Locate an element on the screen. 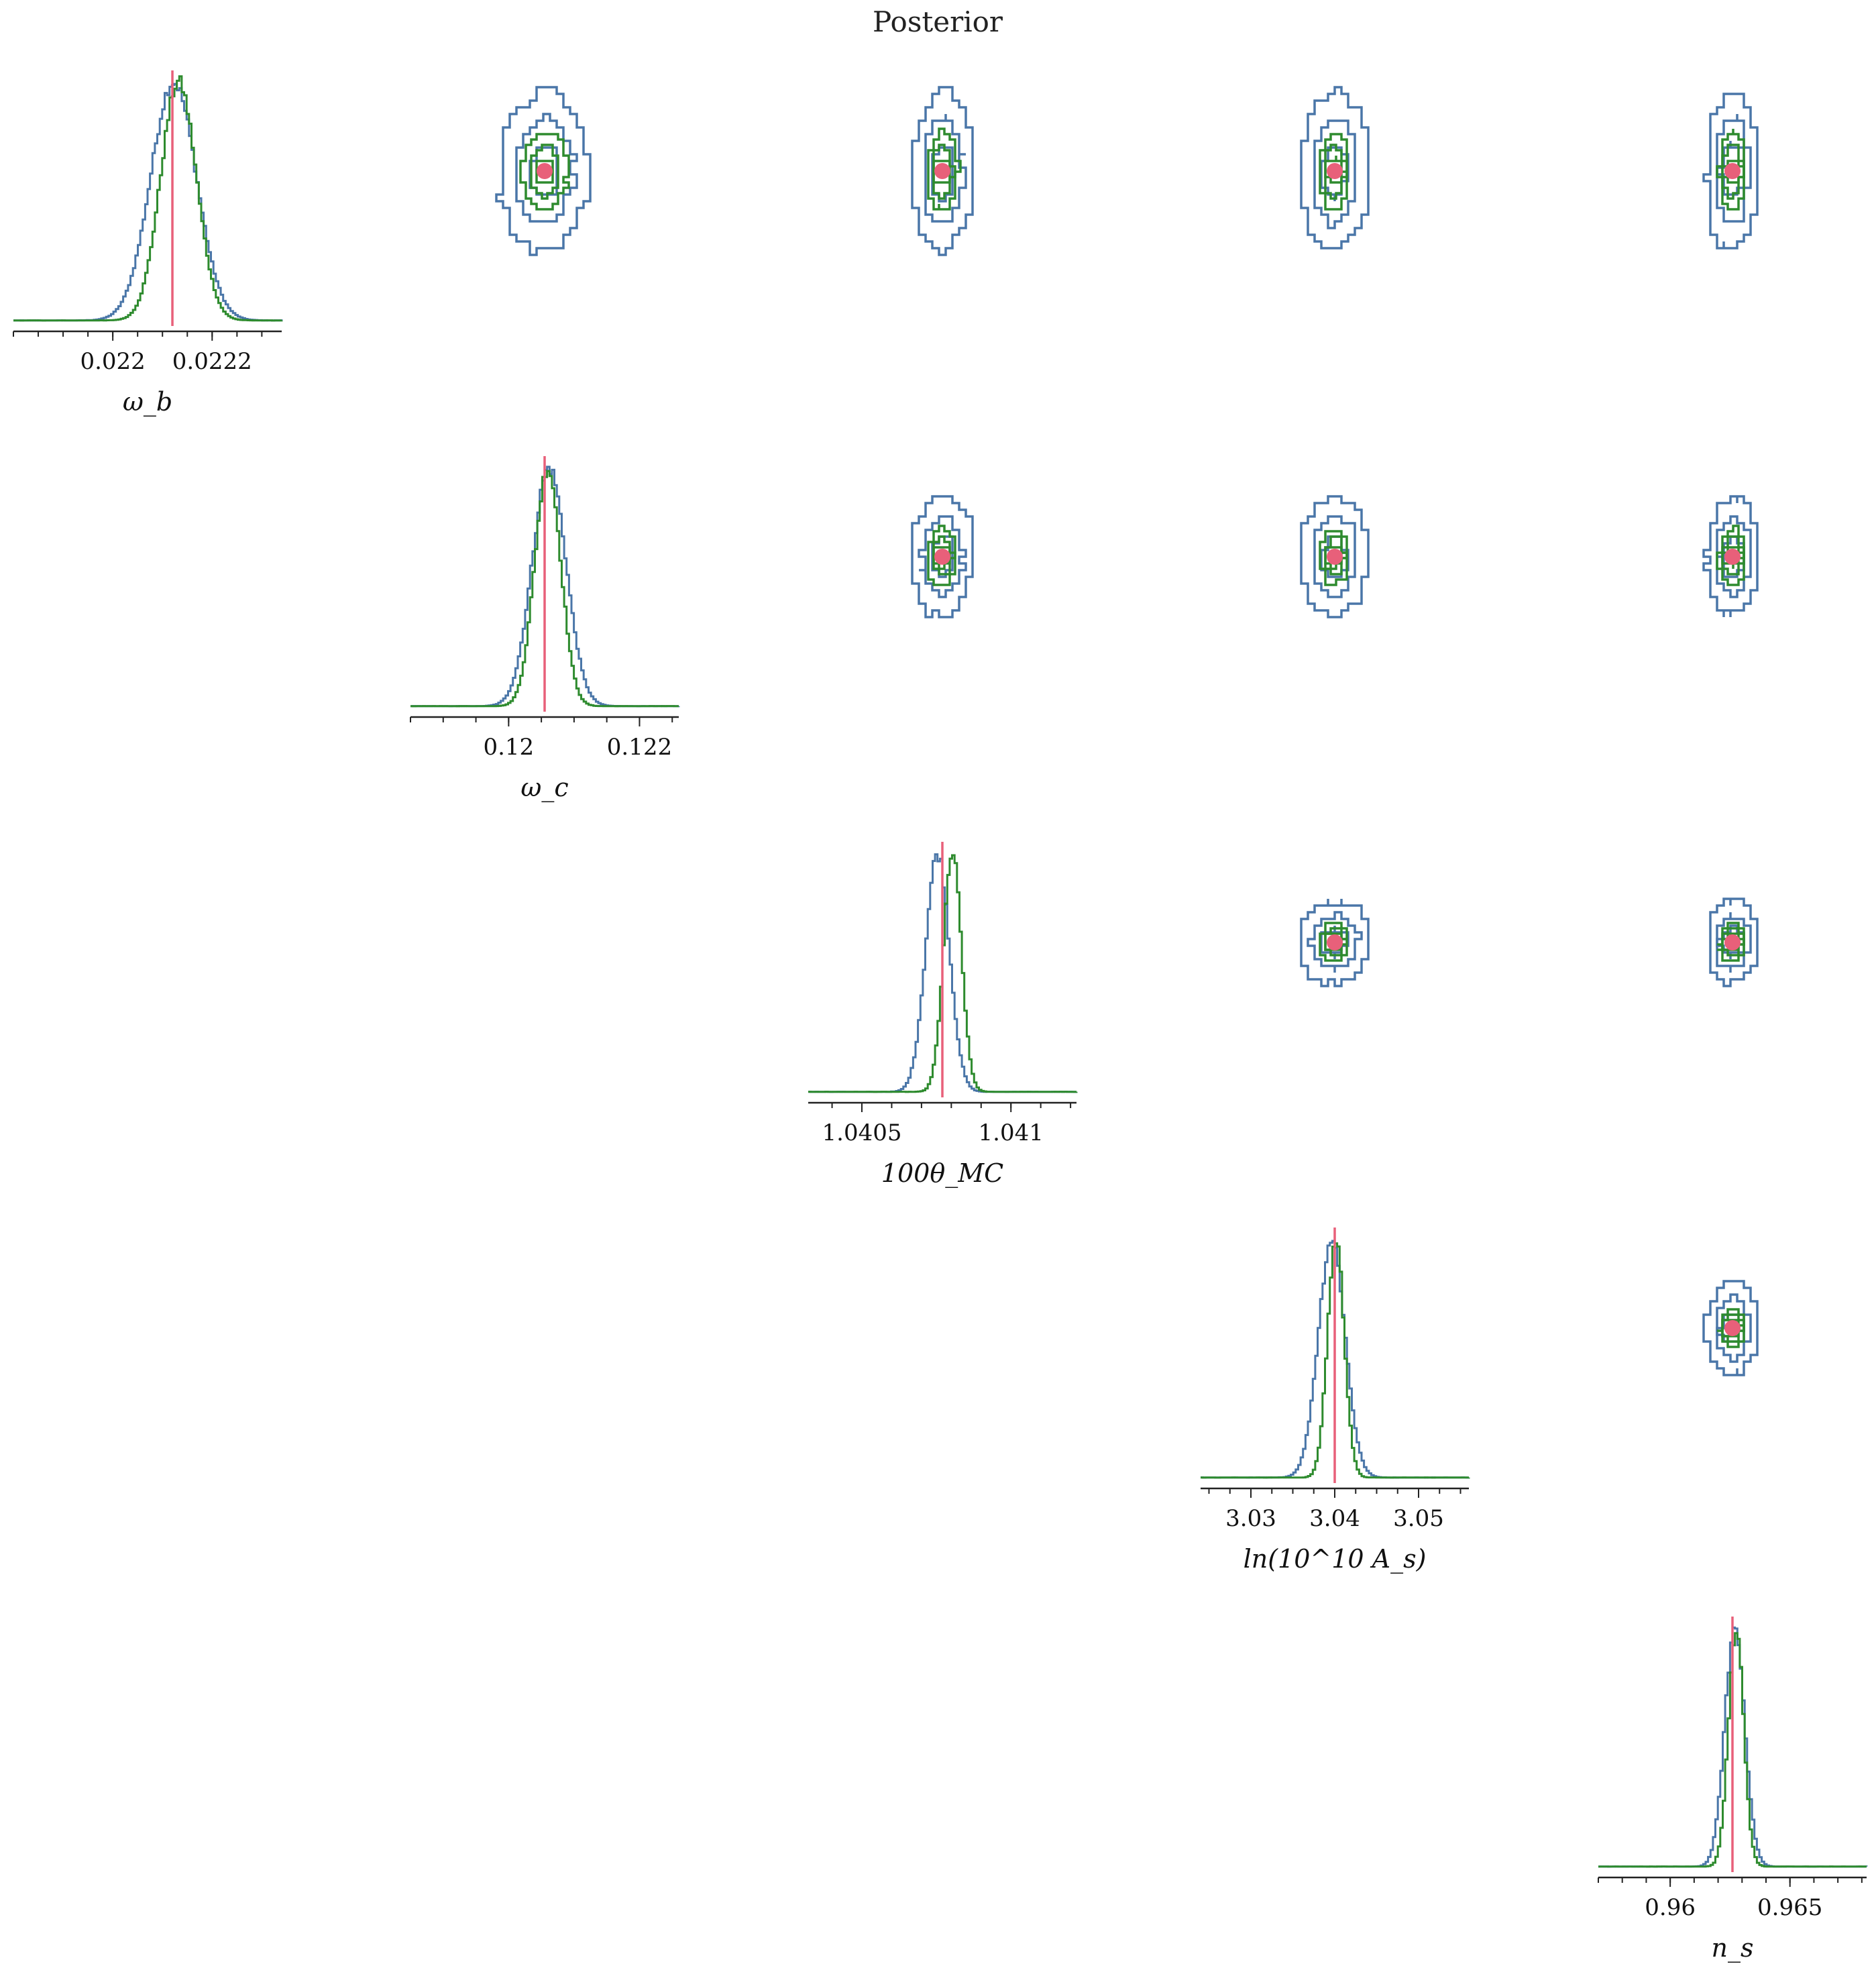 Image resolution: width=1876 pixels, height=1964 pixels. tick-label-2-1: 0.12 is located at coordinates (509, 747).